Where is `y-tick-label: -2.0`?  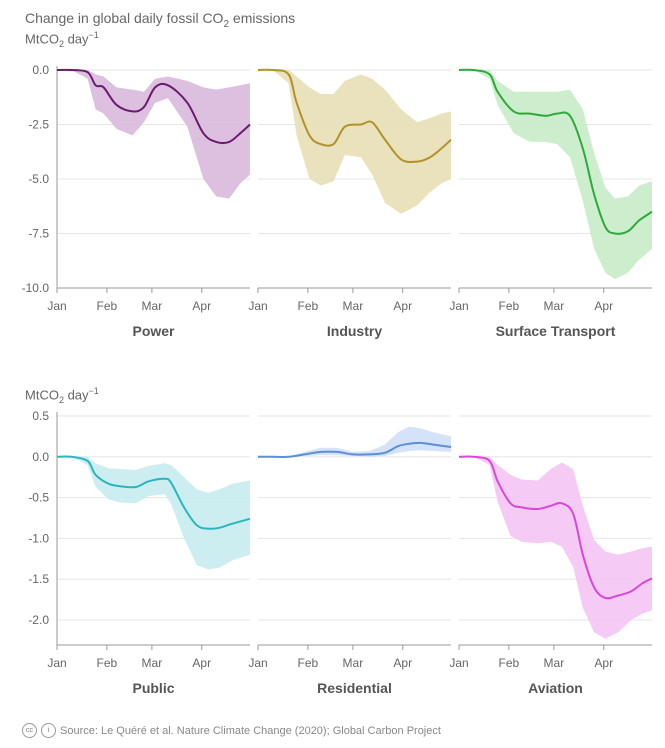 y-tick-label: -2.0 is located at coordinates (38, 620).